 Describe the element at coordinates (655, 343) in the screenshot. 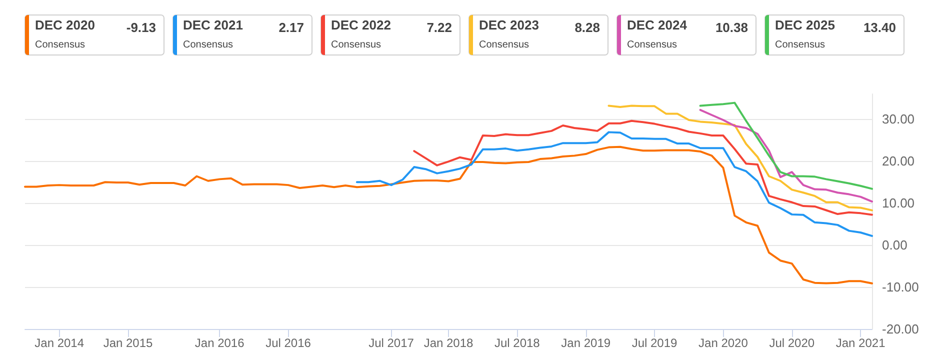

I see `x-tick-label: Jul 2019` at that location.